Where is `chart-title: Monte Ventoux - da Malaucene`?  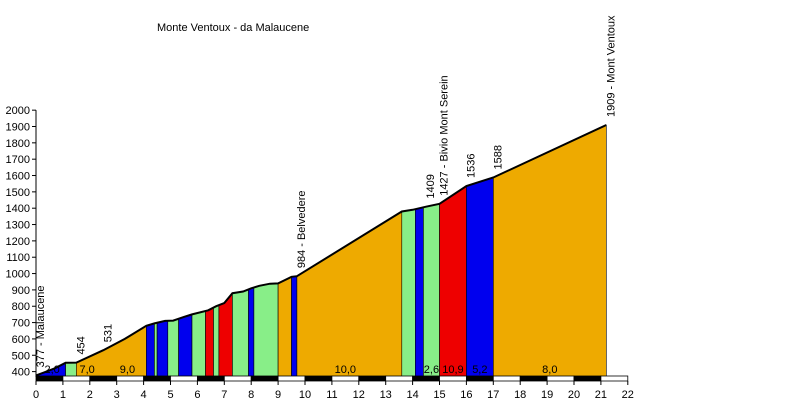 chart-title: Monte Ventoux - da Malaucene is located at coordinates (233, 28).